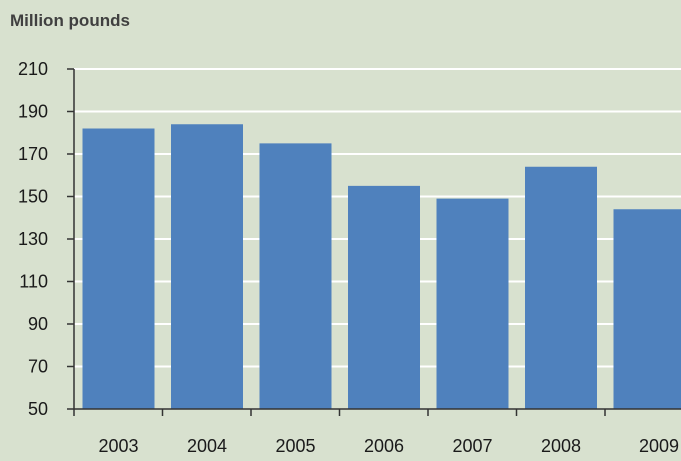 This screenshot has width=681, height=461. What do you see at coordinates (33, 282) in the screenshot?
I see `y-tick-label: 110` at bounding box center [33, 282].